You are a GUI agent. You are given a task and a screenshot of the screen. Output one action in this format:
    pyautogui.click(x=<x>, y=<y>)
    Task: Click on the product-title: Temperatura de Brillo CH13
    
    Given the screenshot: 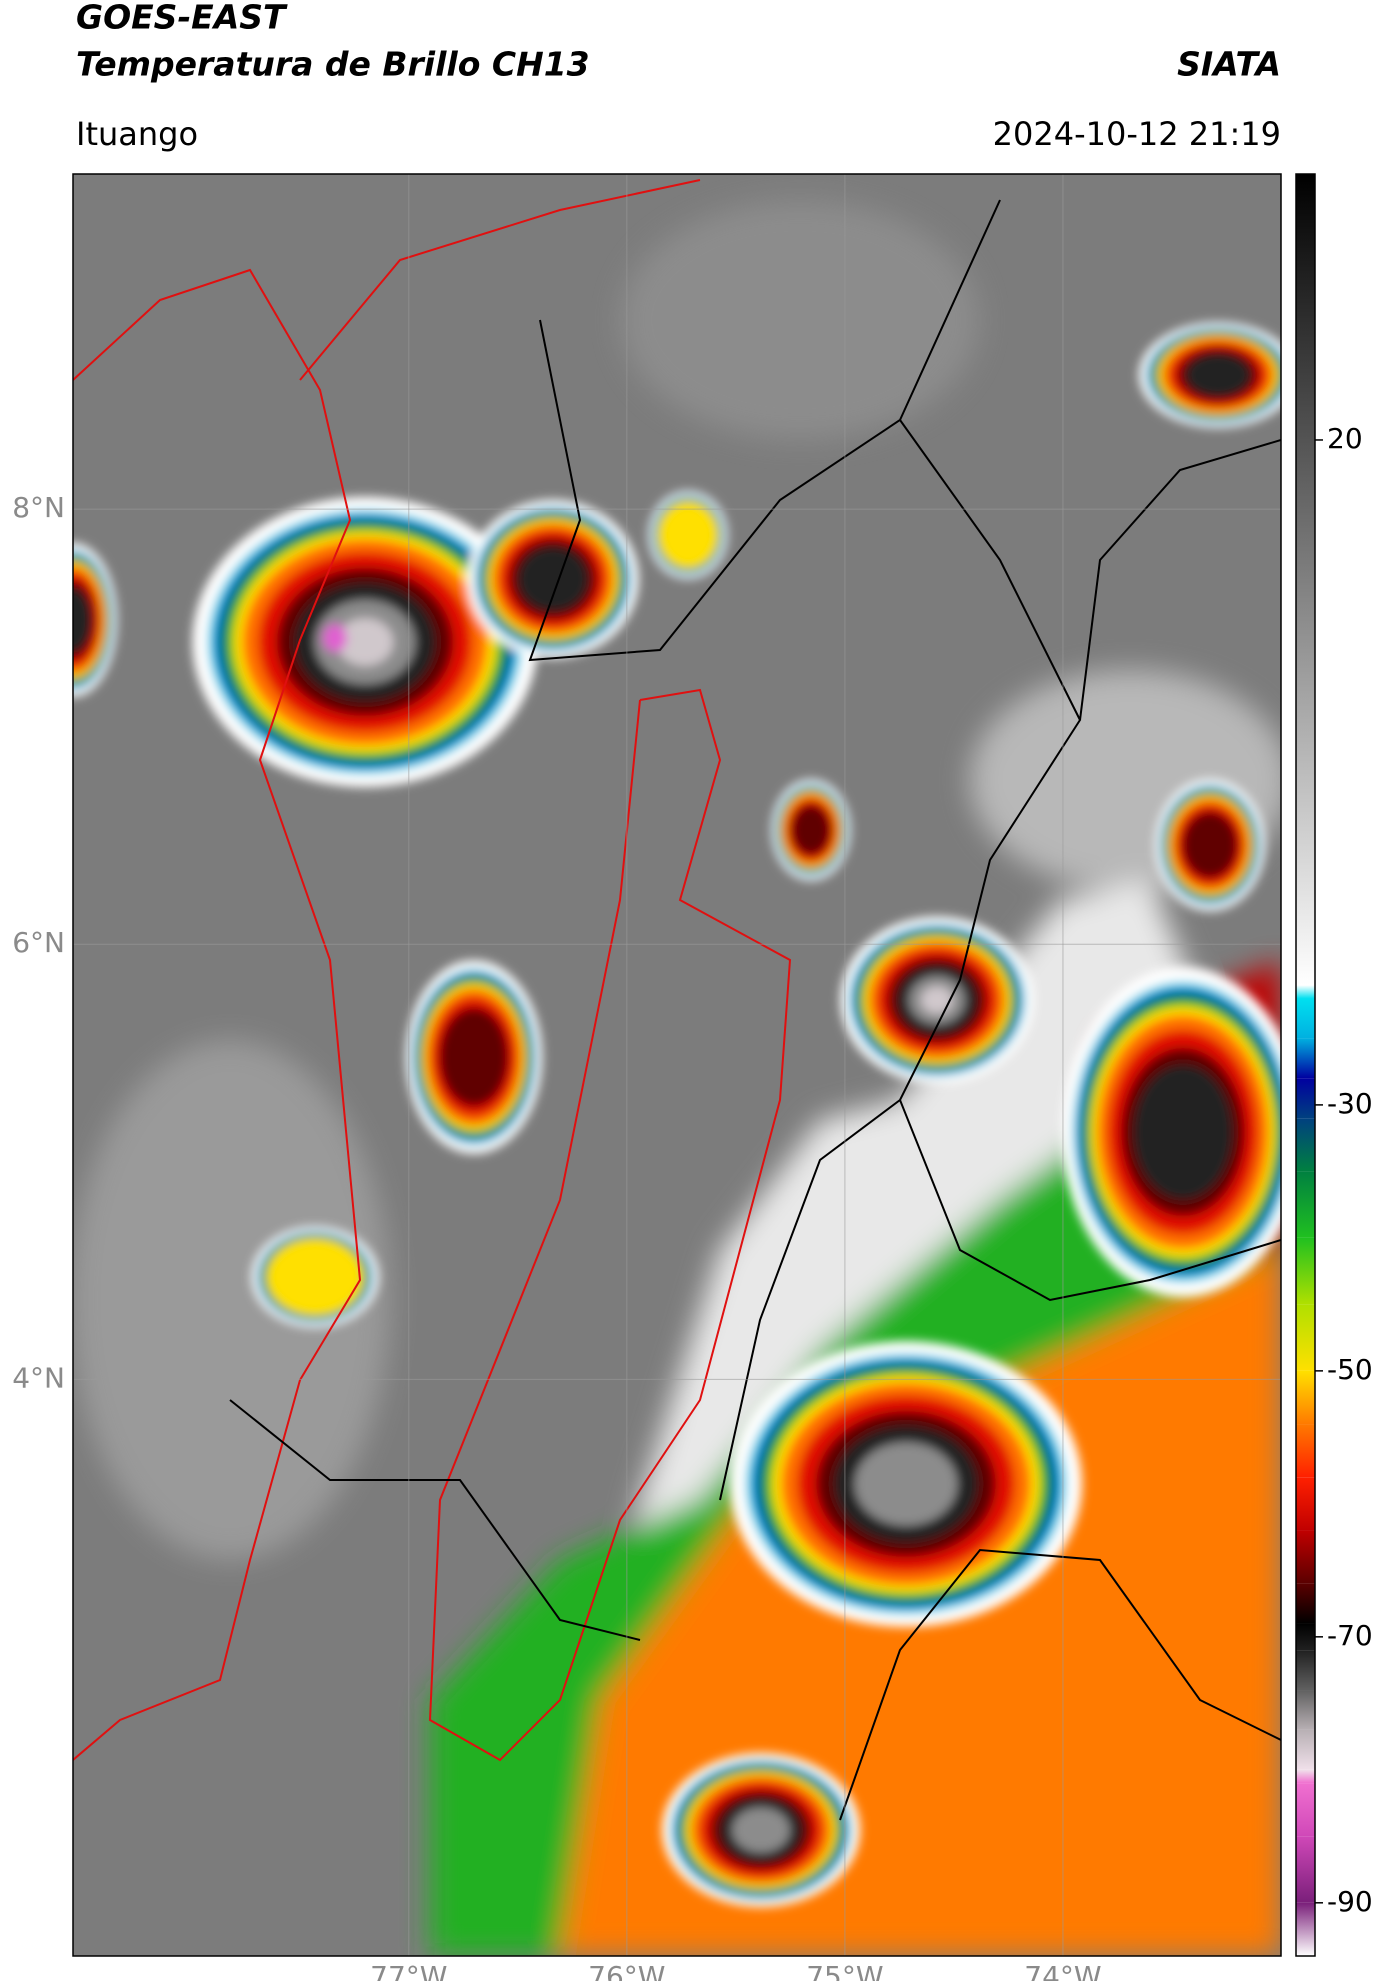 What is the action you would take?
    pyautogui.click(x=333, y=64)
    